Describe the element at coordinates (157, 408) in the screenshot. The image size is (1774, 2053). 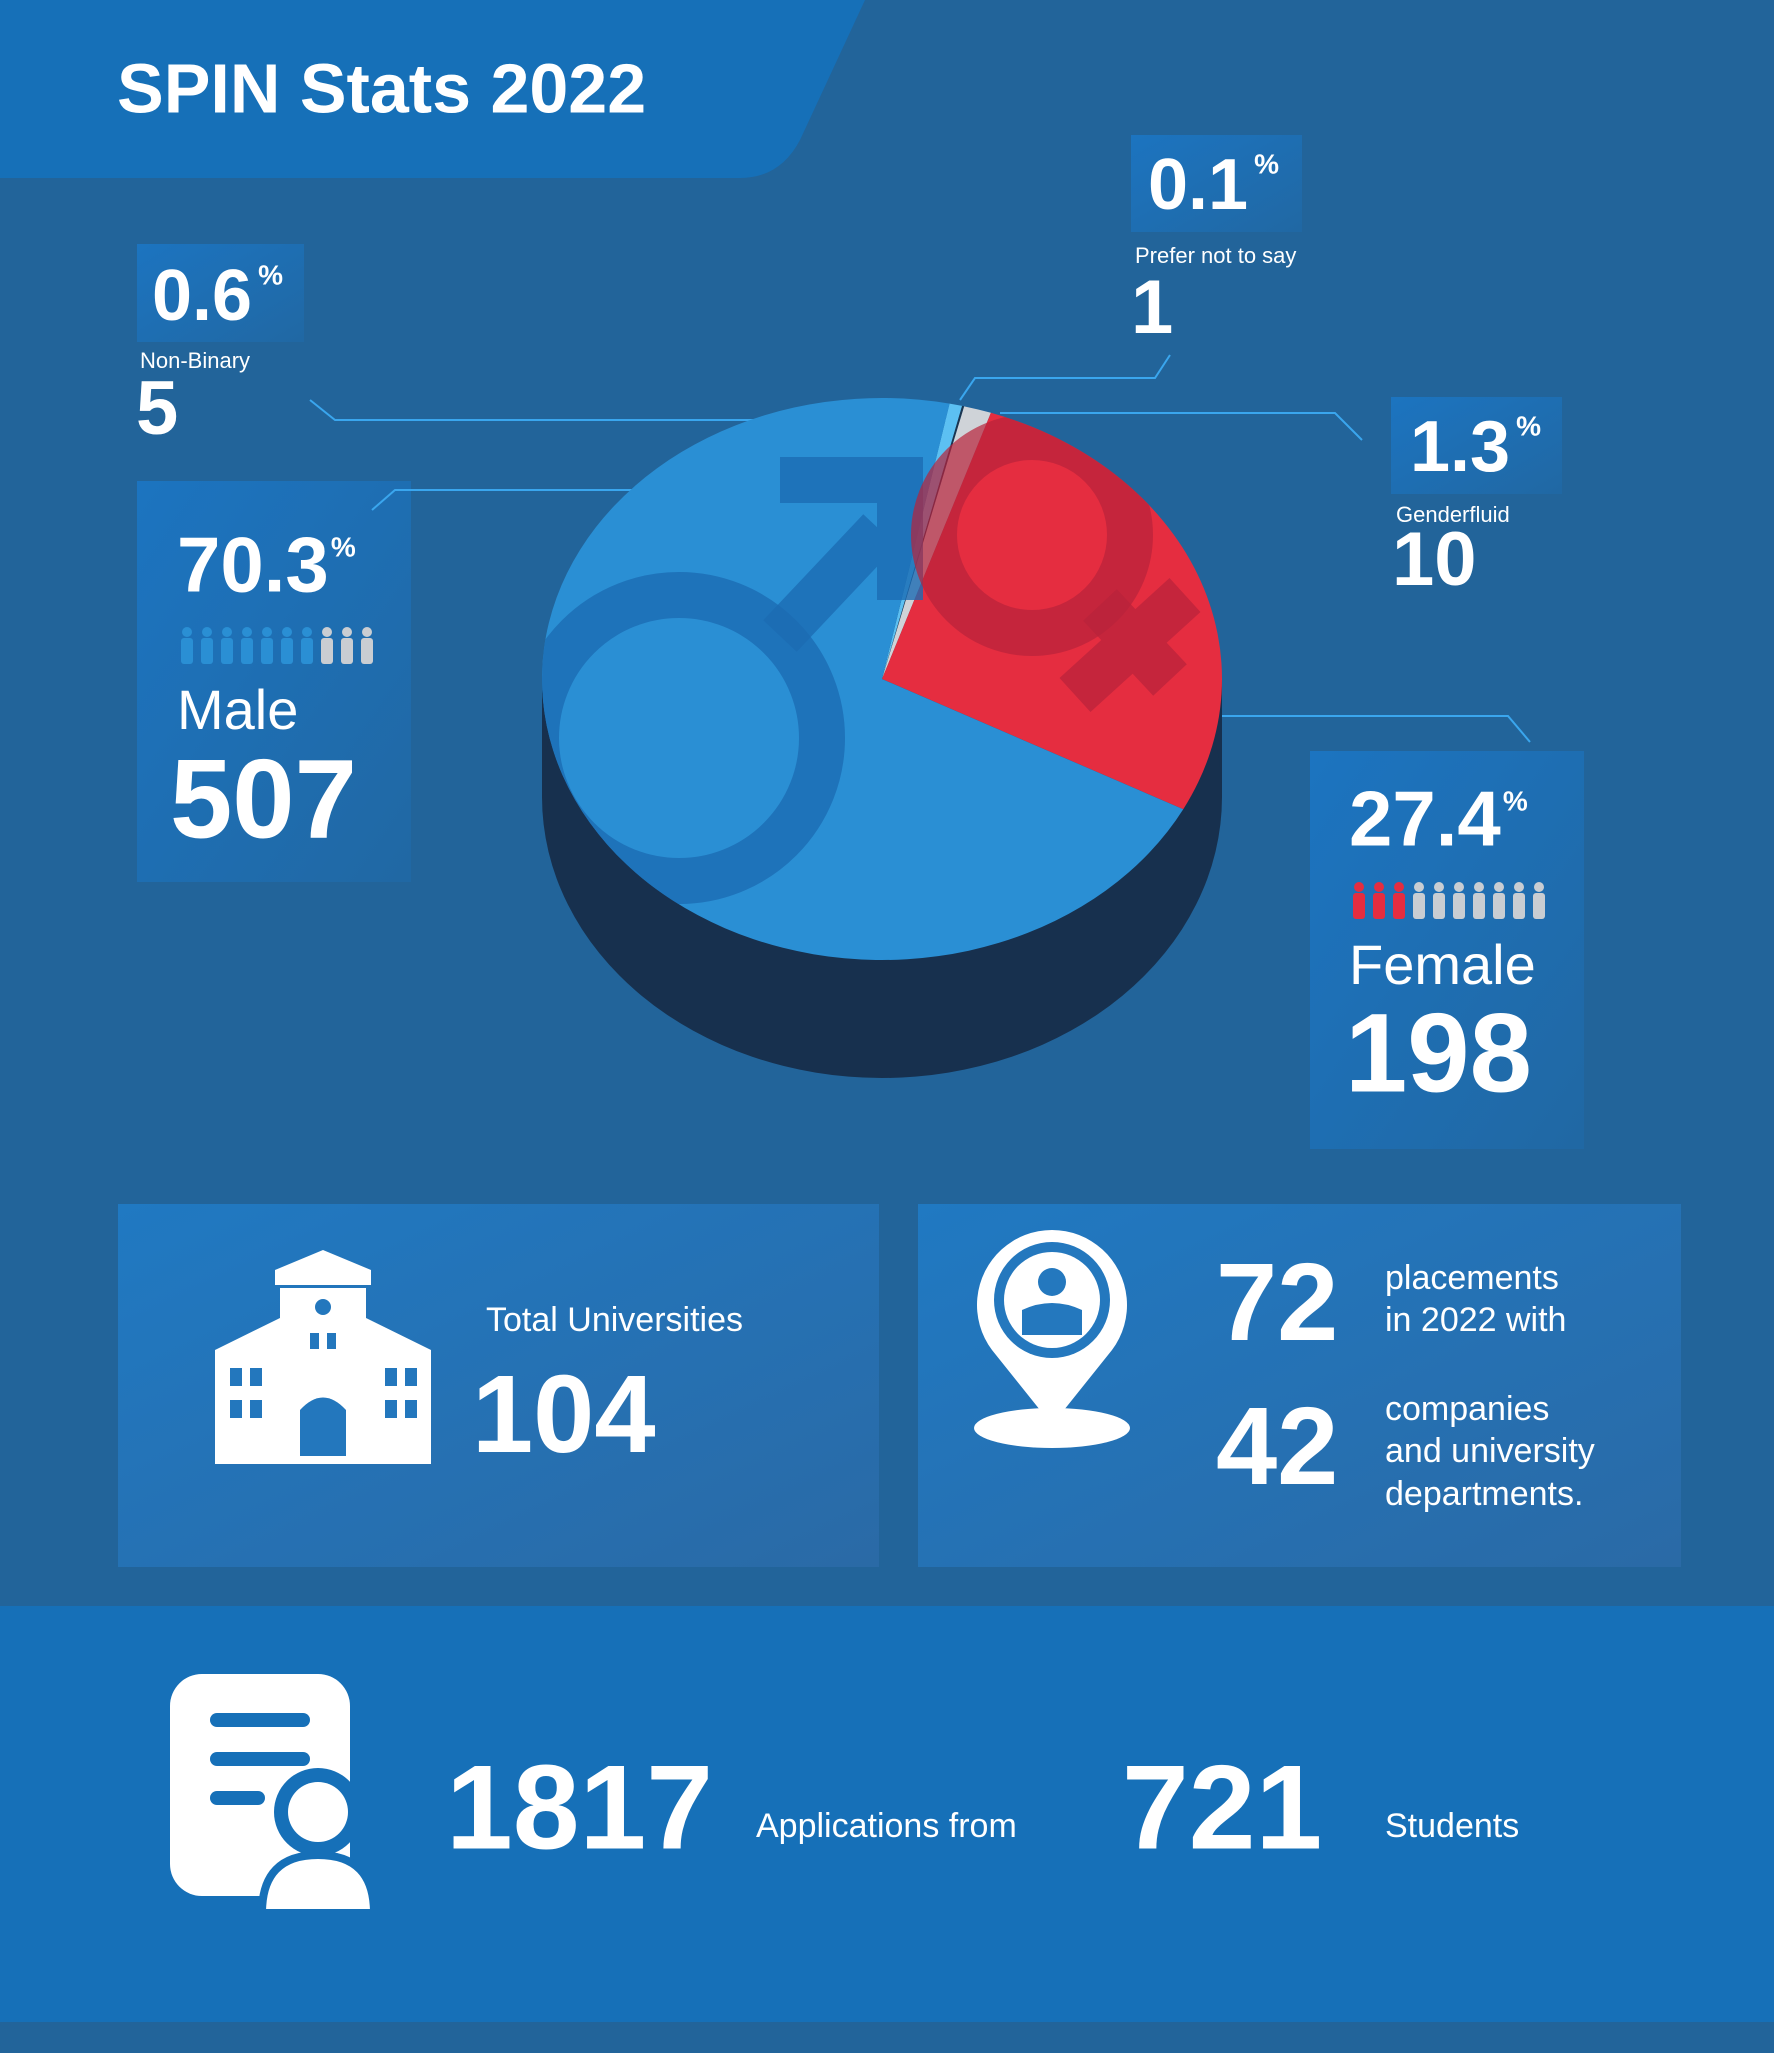
I see `count-value: 5` at that location.